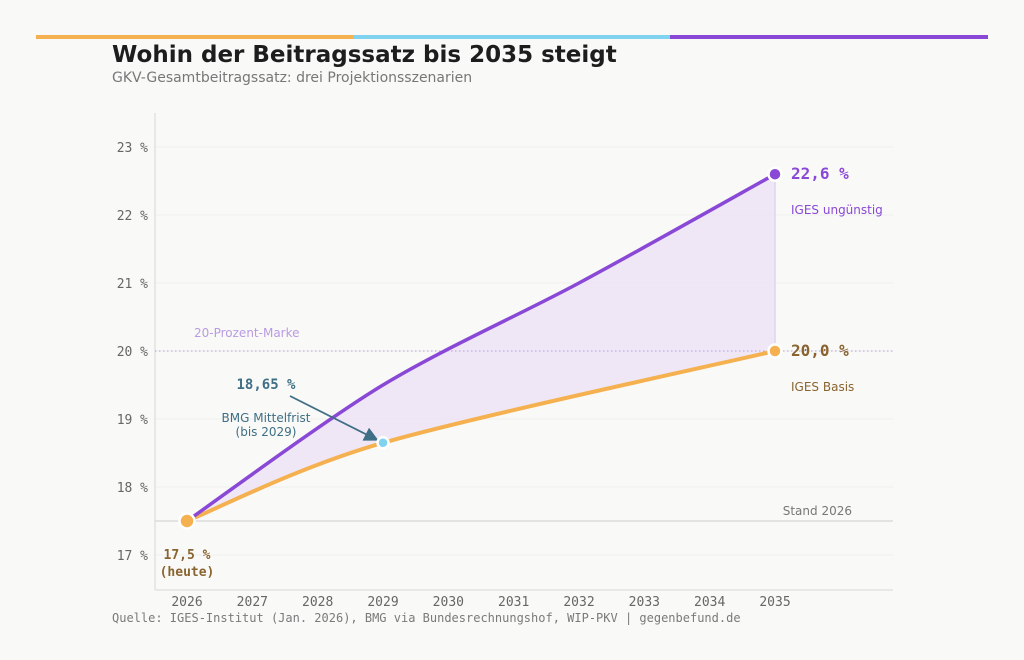  Describe the element at coordinates (187, 555) in the screenshot. I see `label-heute-value: 17,5 %` at that location.